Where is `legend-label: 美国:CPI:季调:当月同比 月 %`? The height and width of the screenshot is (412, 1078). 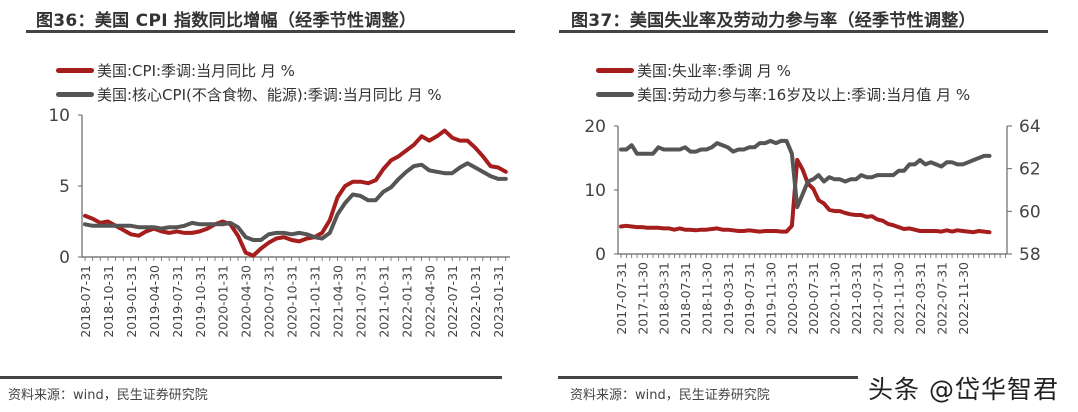
legend-label: 美国:CPI:季调:当月同比 月 % is located at coordinates (196, 71).